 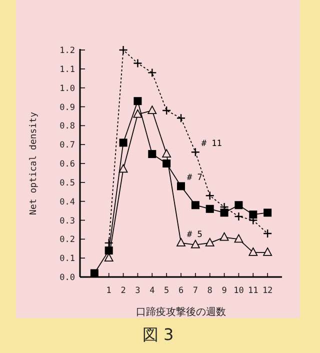 What do you see at coordinates (194, 235) in the screenshot?
I see `series-label: # 5` at bounding box center [194, 235].